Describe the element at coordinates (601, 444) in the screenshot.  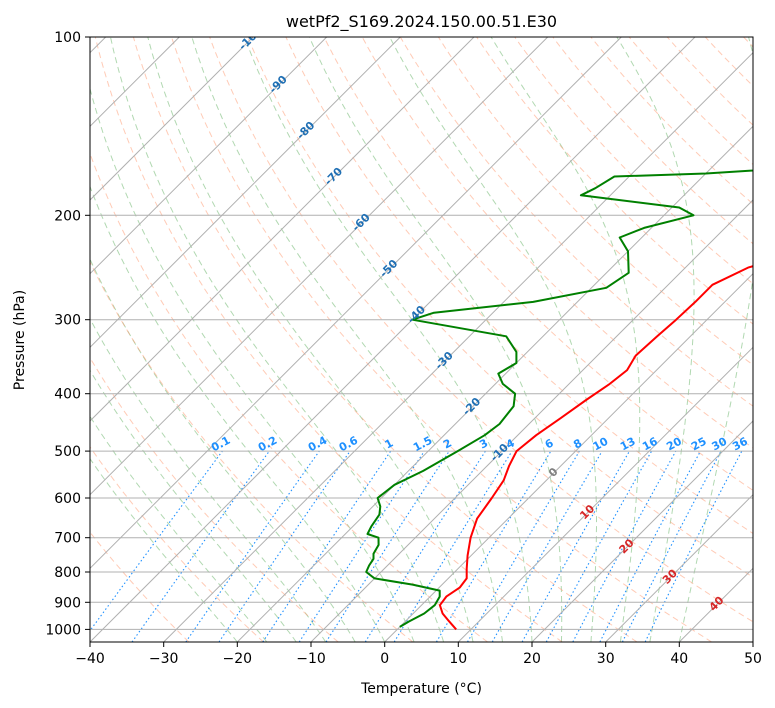
I see `mixing-ratio-label: 10` at that location.